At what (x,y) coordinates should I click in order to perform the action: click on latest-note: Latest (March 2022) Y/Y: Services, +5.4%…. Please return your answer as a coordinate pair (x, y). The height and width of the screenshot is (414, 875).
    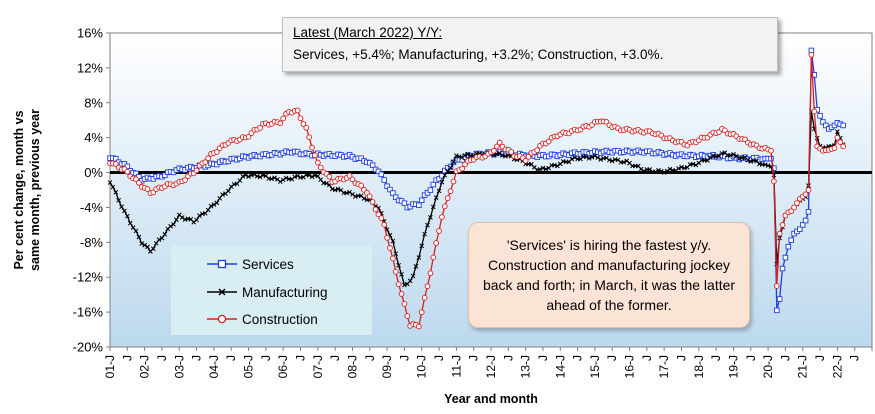
    Looking at the image, I should click on (530, 44).